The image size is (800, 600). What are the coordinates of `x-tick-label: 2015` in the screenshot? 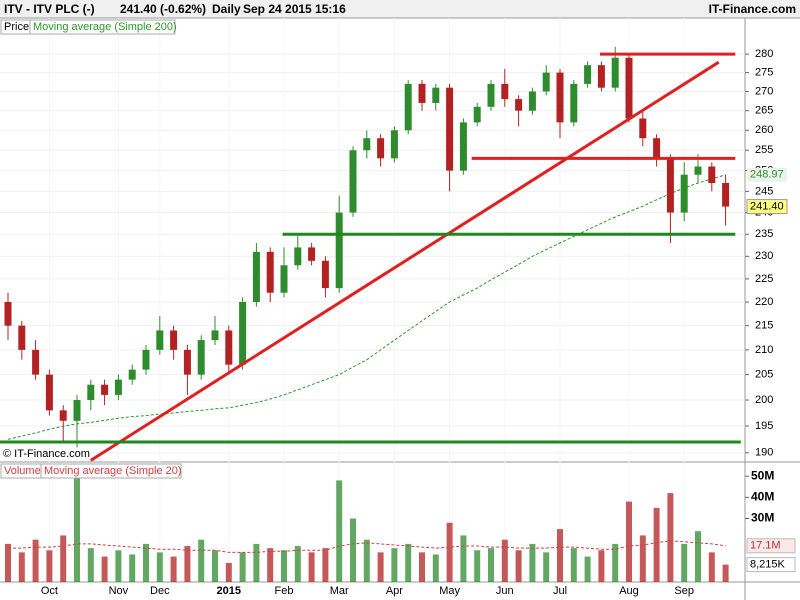 It's located at (229, 591).